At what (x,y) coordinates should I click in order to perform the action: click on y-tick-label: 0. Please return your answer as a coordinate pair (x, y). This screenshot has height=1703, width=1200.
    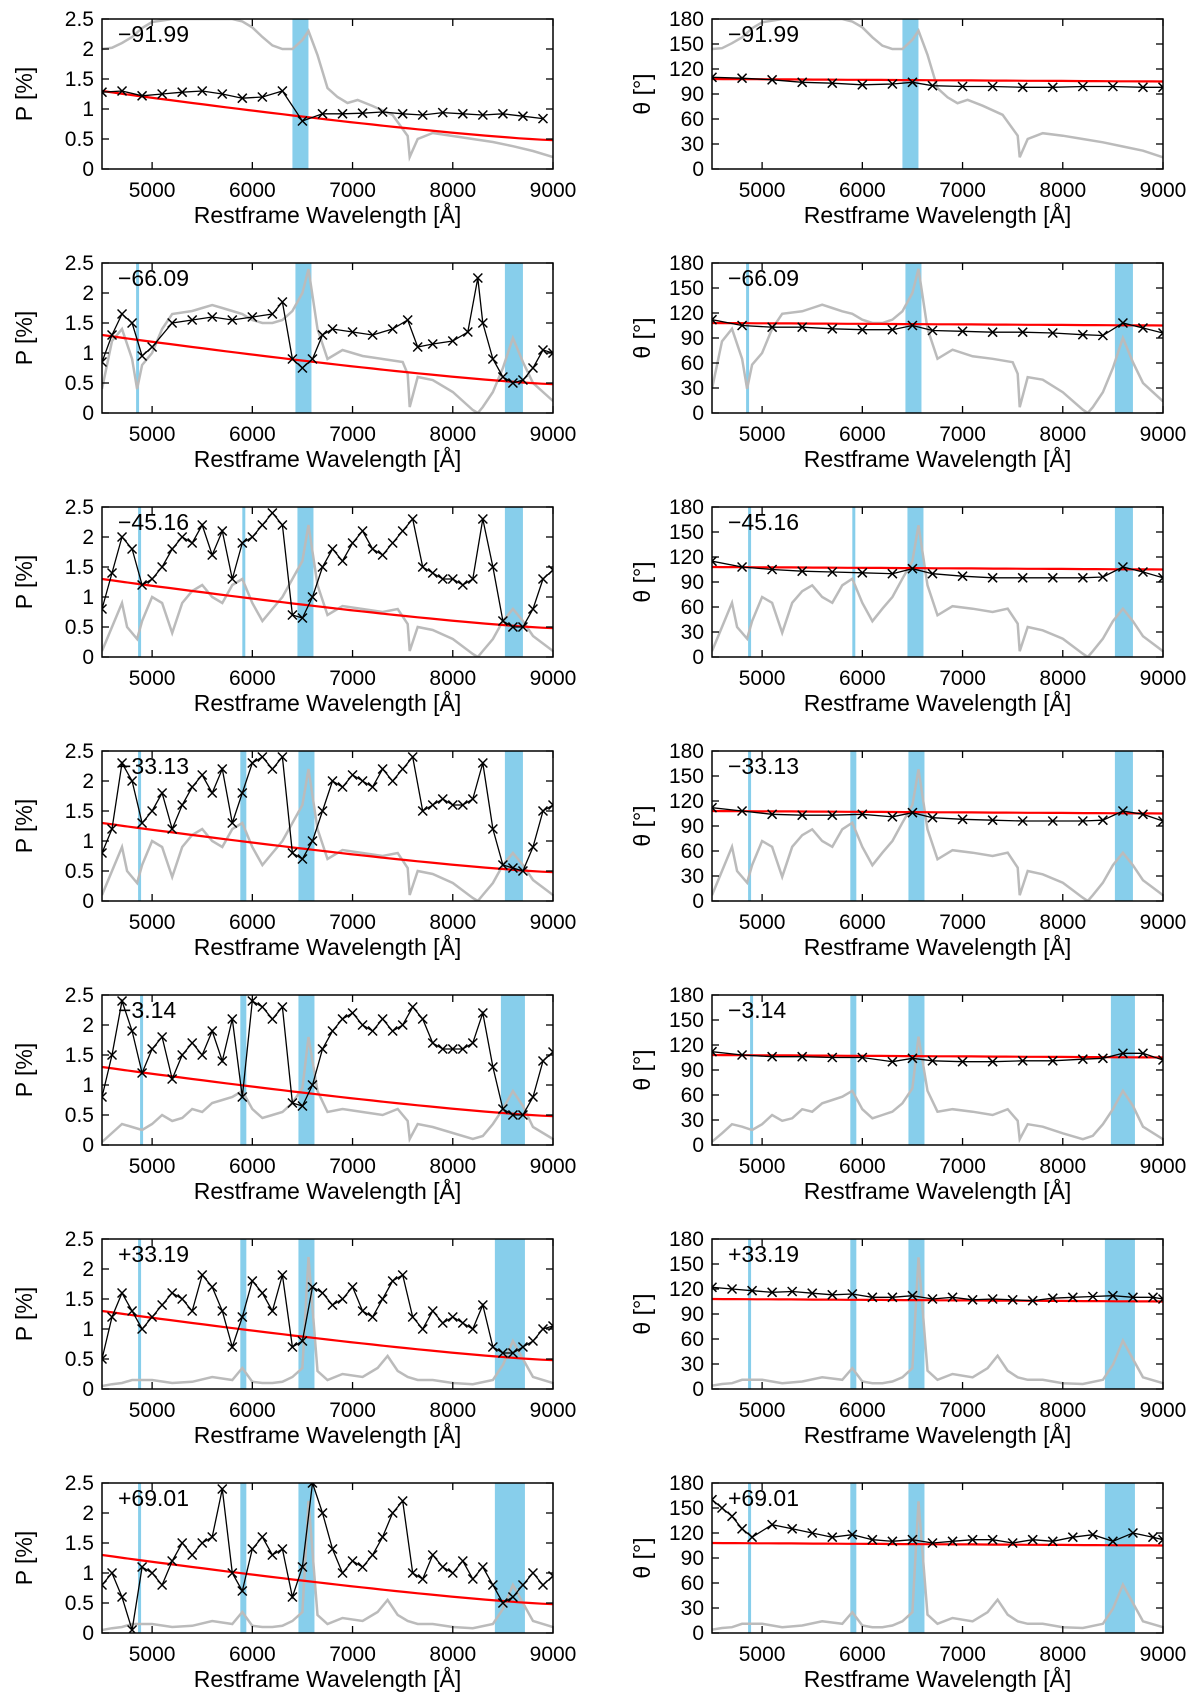
    Looking at the image, I should click on (88, 1145).